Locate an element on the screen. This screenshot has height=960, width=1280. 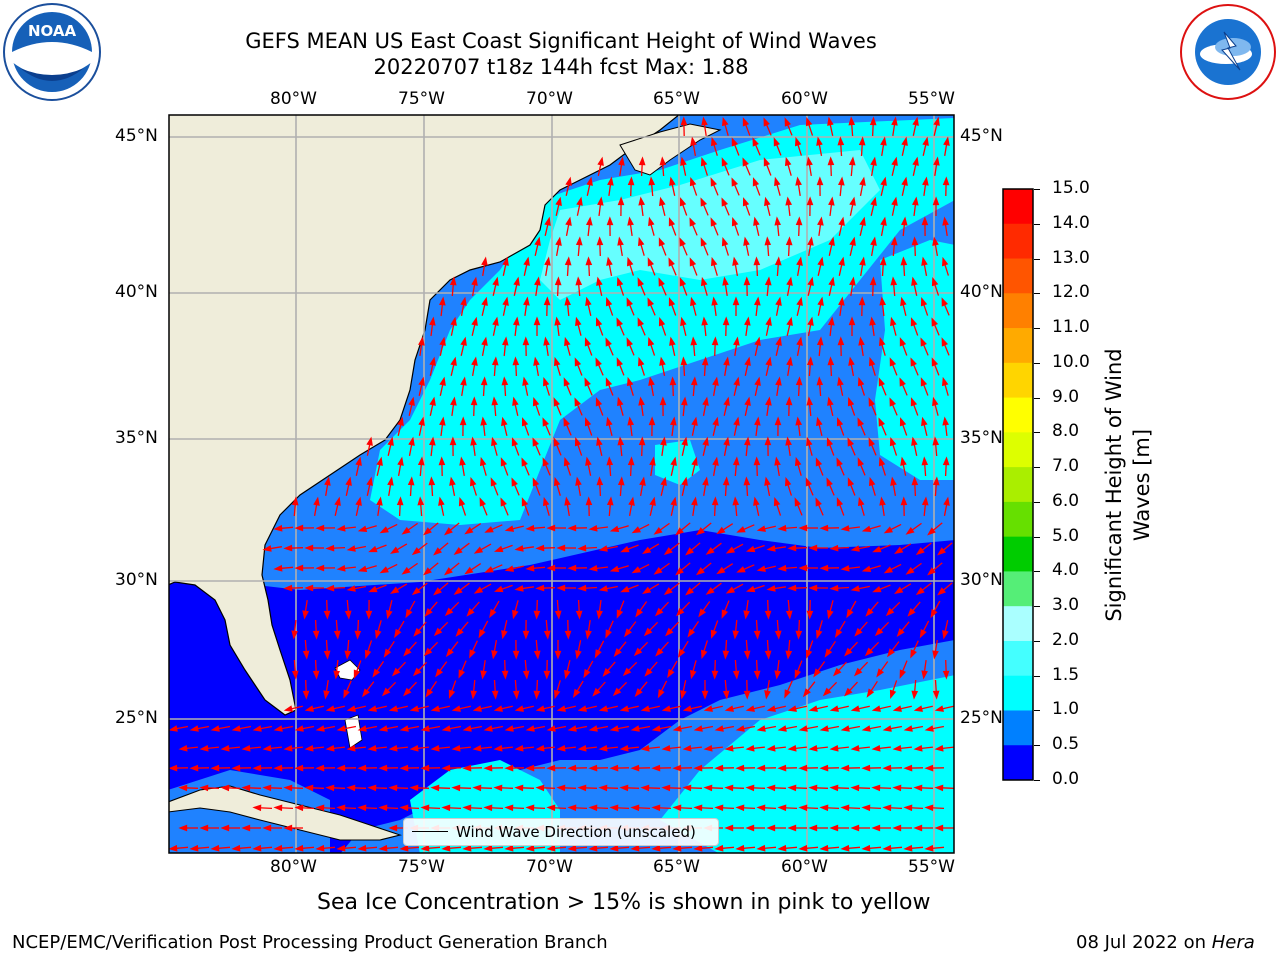
lat-tick-right-25n: 25°N is located at coordinates (981, 718).